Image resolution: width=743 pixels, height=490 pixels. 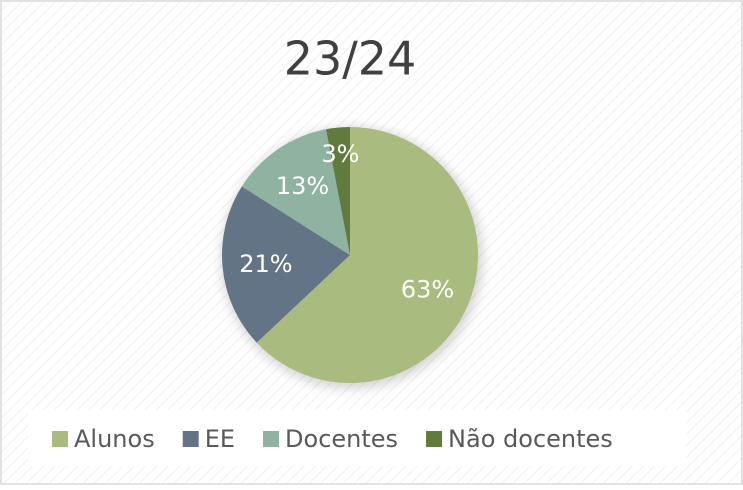 I want to click on legend: Alunos EE Docentes Não docentes, so click(x=332, y=439).